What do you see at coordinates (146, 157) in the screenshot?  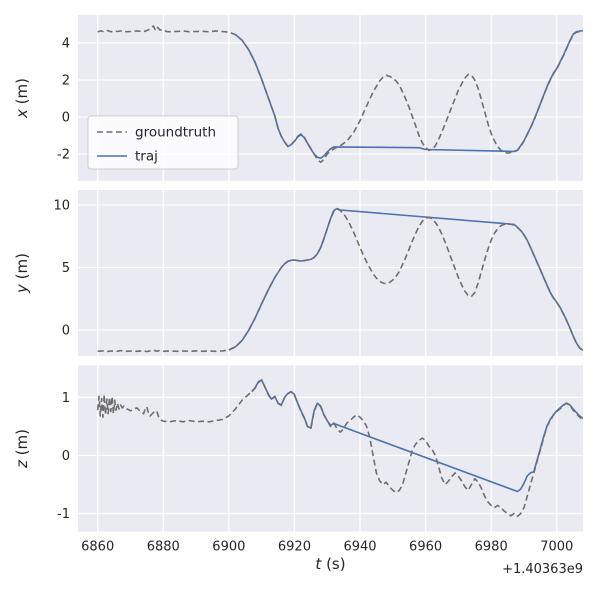 I see `legend-label-traj: traj` at bounding box center [146, 157].